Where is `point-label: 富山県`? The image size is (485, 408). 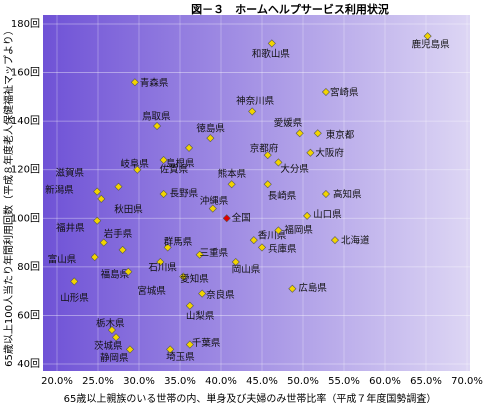 point-label: 富山県 is located at coordinates (62, 260).